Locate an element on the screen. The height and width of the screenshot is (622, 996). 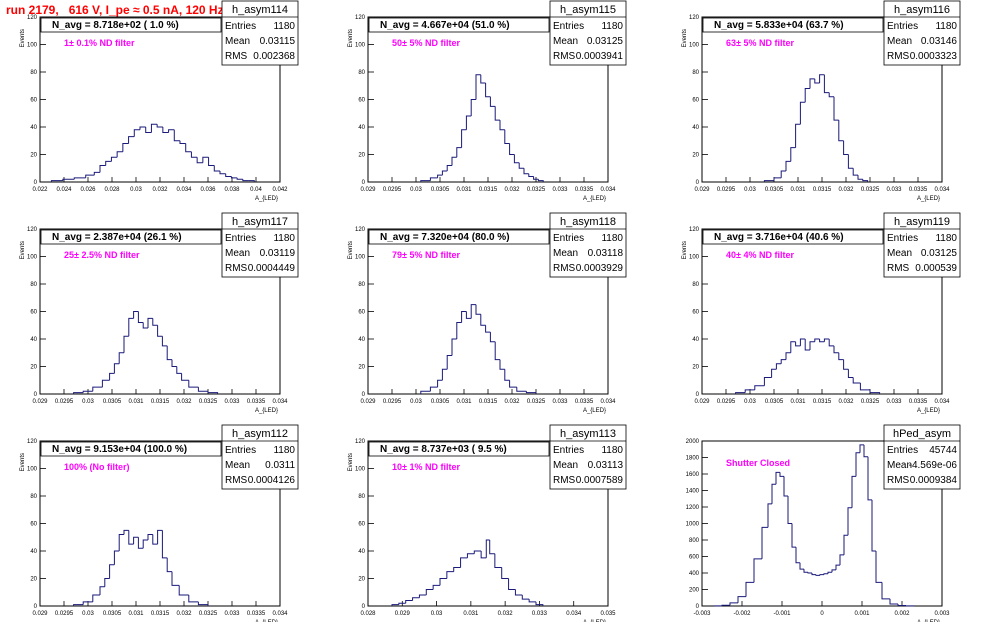
y-tick-label: 400 is located at coordinates (694, 574).